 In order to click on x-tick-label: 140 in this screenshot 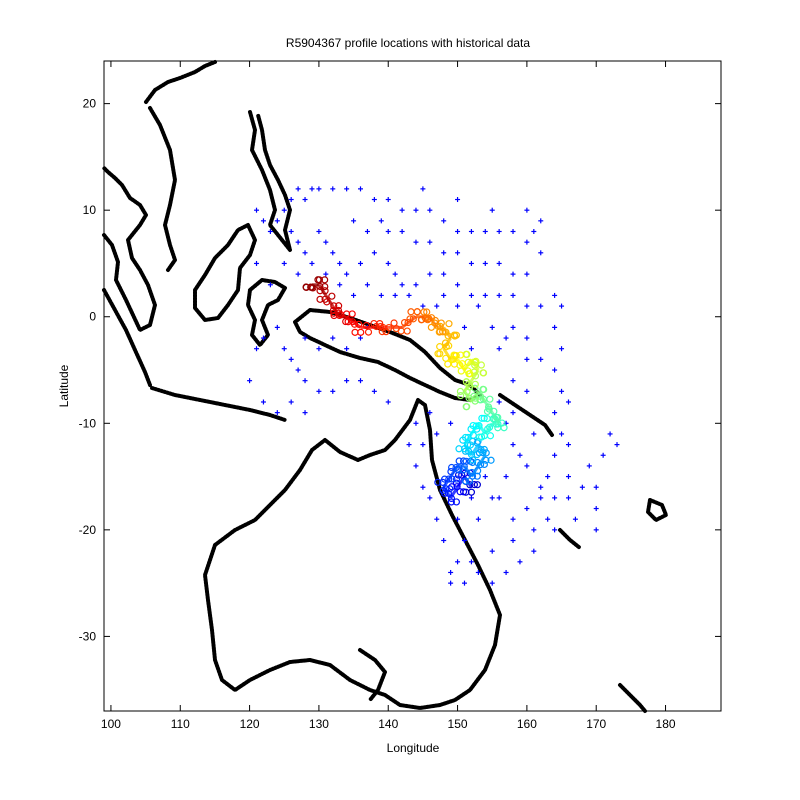, I will do `click(388, 724)`.